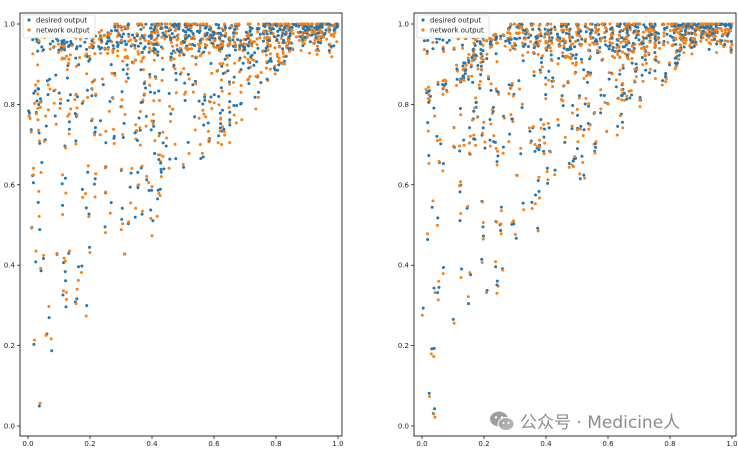 Image resolution: width=738 pixels, height=451 pixels. What do you see at coordinates (214, 444) in the screenshot?
I see `x-tick-label: 0.6` at bounding box center [214, 444].